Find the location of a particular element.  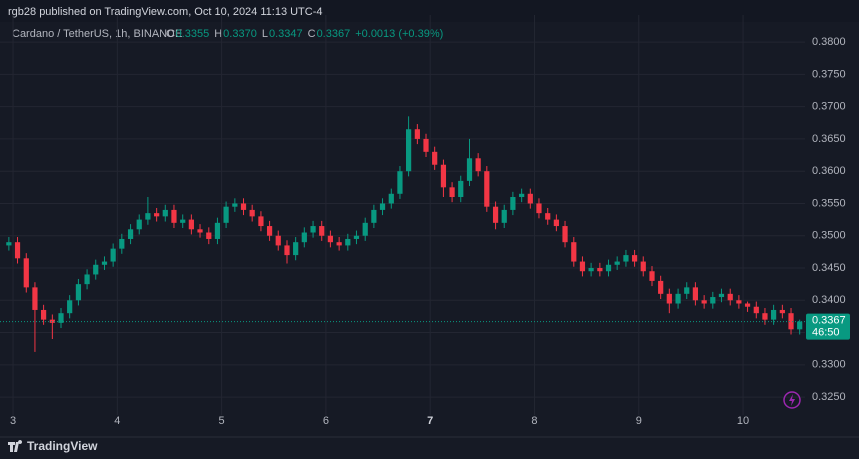

x-tick-label: 8 is located at coordinates (534, 421).